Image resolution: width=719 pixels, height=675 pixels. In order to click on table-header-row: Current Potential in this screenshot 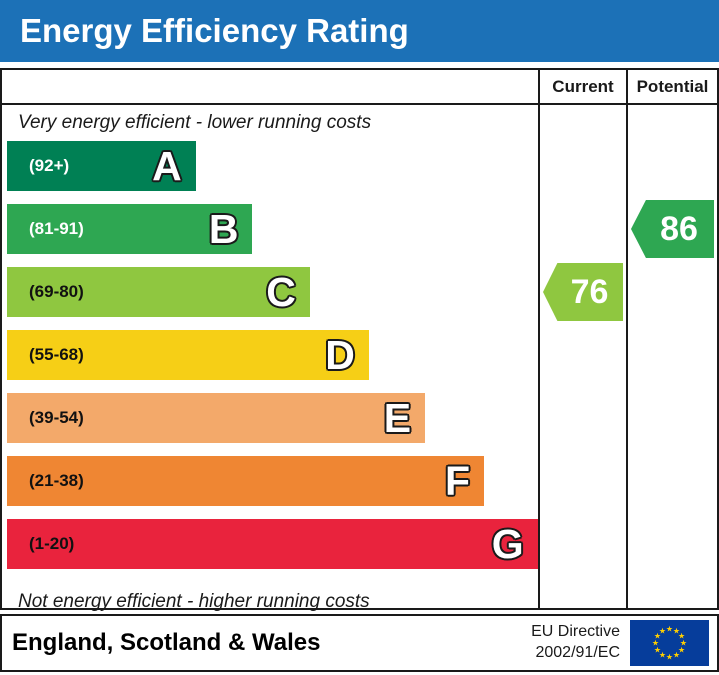, I will do `click(359, 87)`.